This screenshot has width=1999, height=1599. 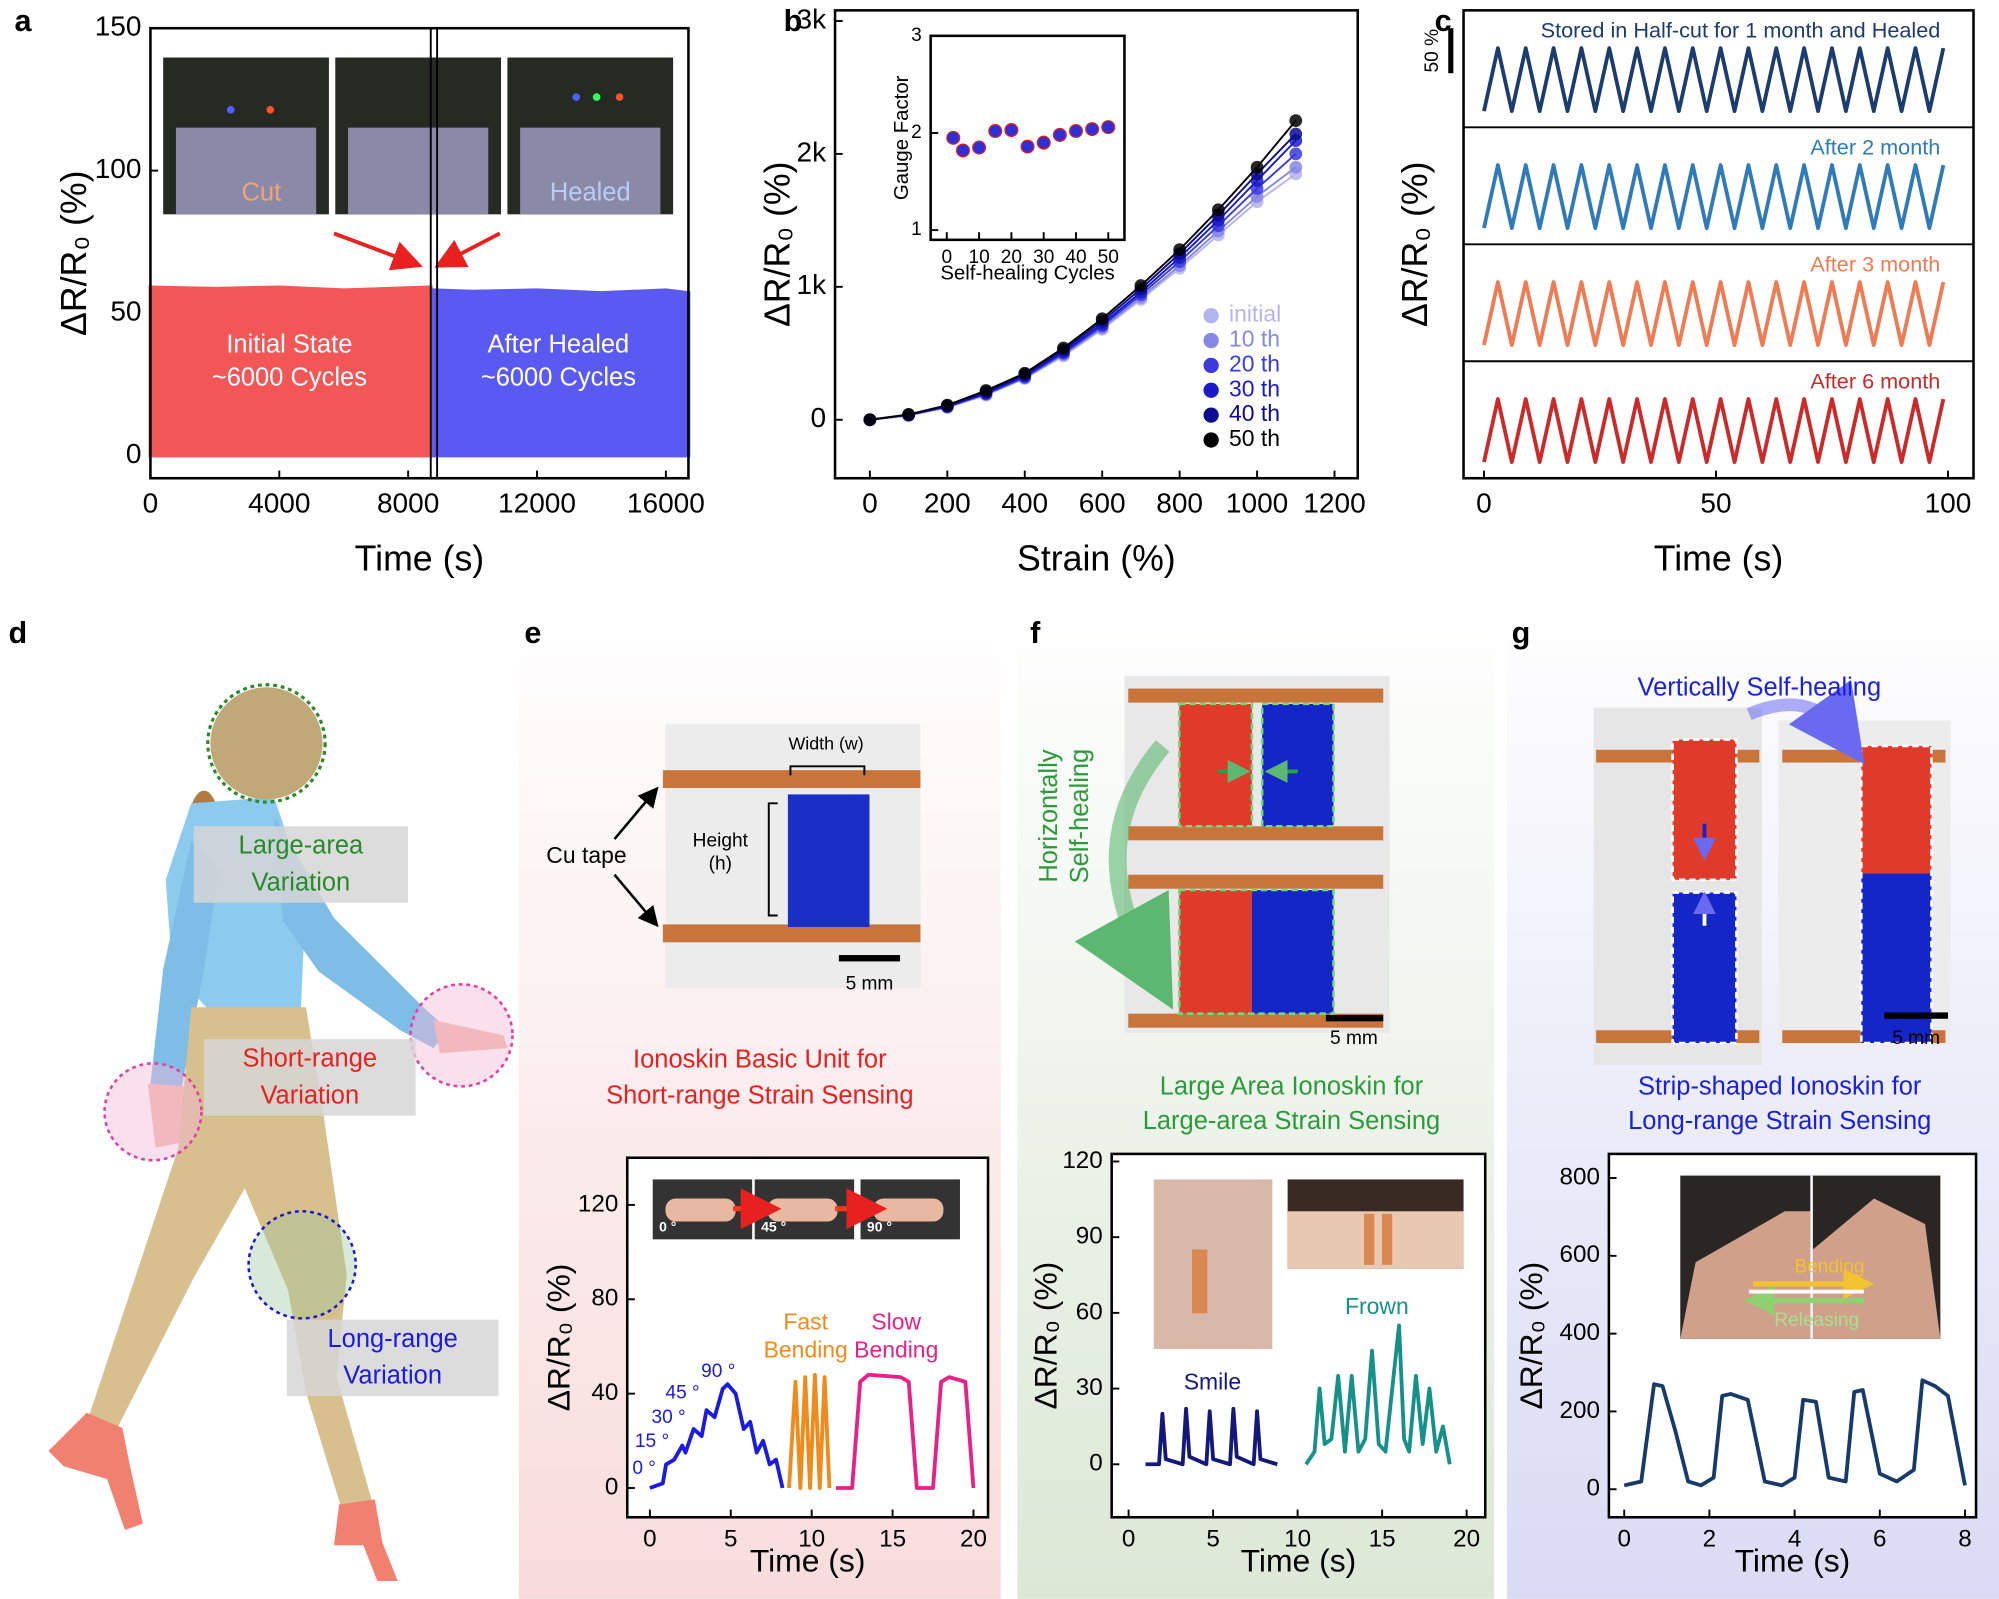 What do you see at coordinates (1292, 1121) in the screenshot?
I see `caption: Large-area Strain Sensing` at bounding box center [1292, 1121].